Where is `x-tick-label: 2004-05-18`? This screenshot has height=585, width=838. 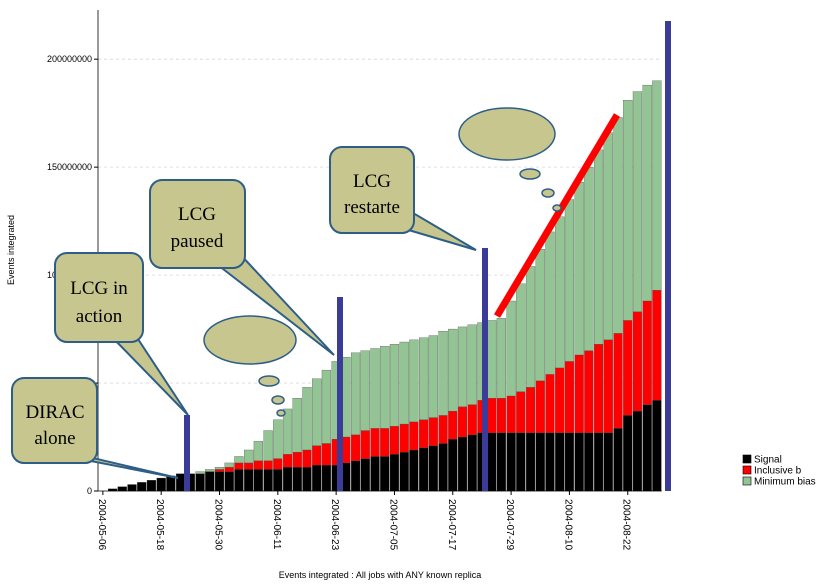
x-tick-label: 2004-05-18 is located at coordinates (159, 525).